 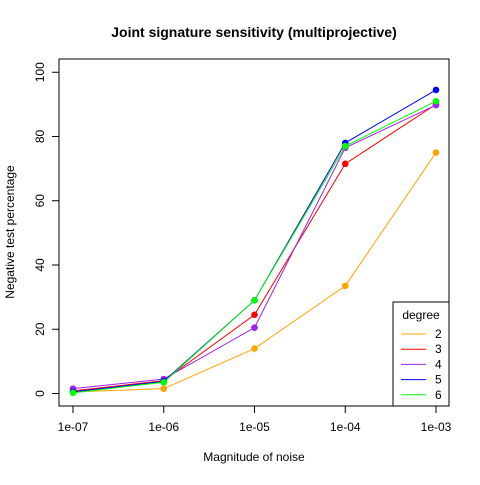 I want to click on legend-item-6: 6, so click(x=421, y=395).